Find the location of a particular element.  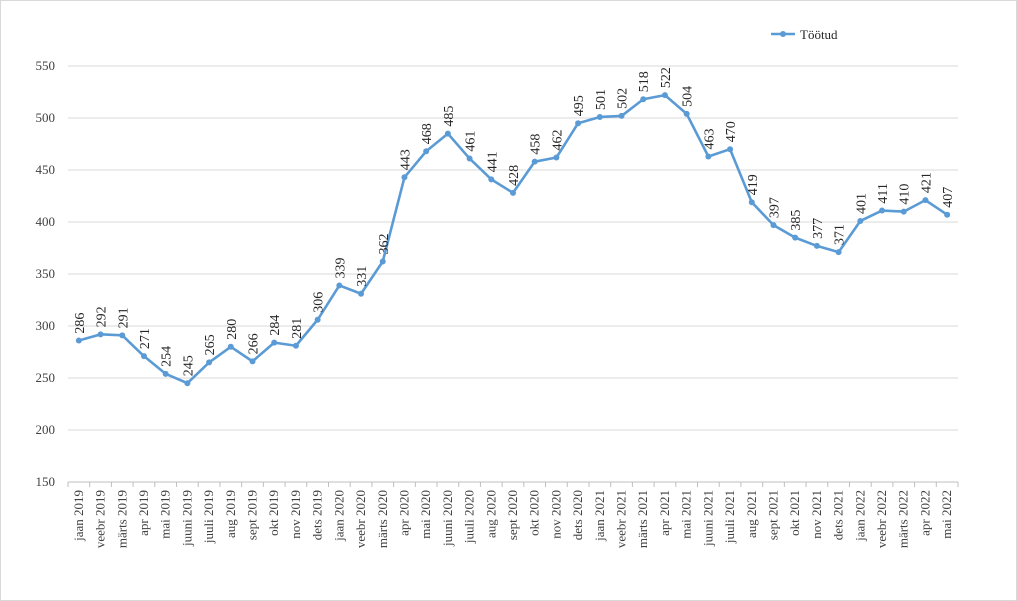

data-label: 522 is located at coordinates (666, 77).